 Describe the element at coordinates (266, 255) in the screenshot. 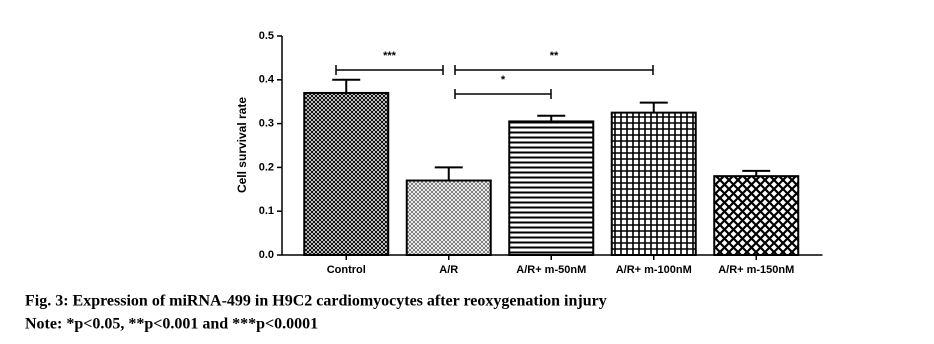

I see `y-tick-label: 0.0` at that location.